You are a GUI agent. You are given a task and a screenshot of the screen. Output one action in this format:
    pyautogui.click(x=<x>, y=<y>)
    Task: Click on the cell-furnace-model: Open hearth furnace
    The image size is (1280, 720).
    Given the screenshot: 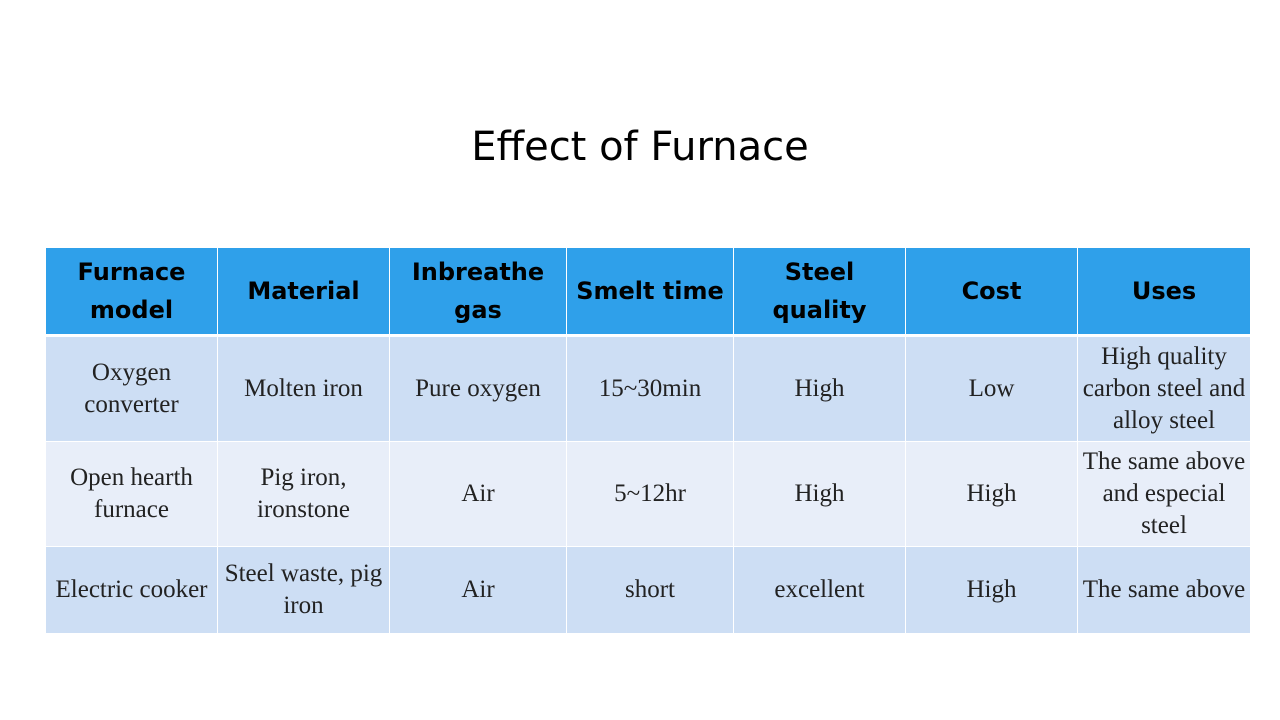 What is the action you would take?
    pyautogui.click(x=132, y=494)
    